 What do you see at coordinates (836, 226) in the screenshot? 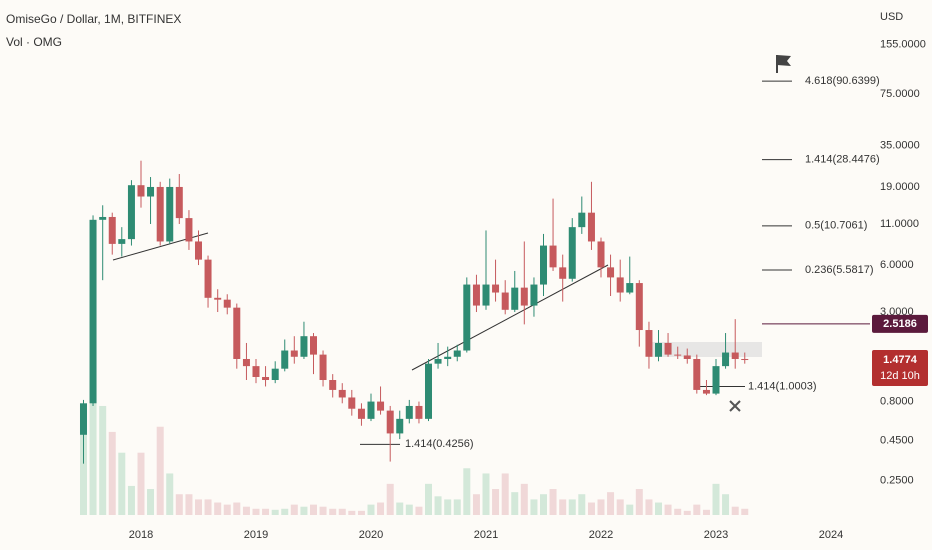
I see `fib-label: 0.5(10.7061)` at bounding box center [836, 226].